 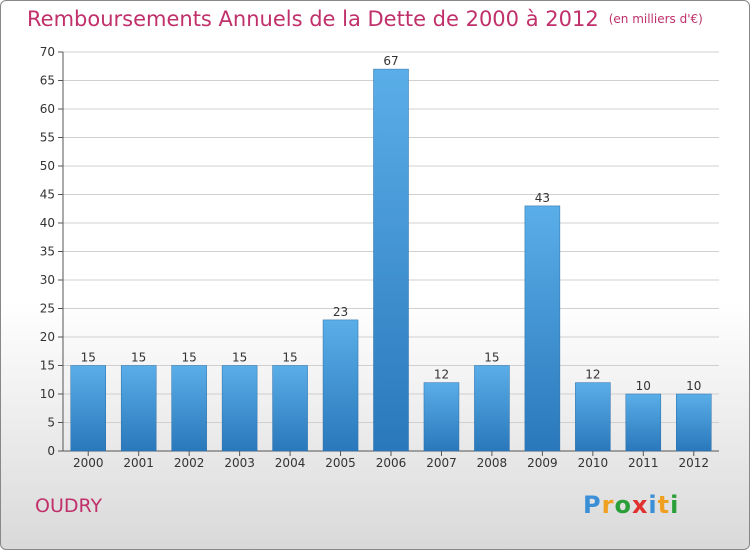 I want to click on data-label-2010: 12, so click(x=592, y=375).